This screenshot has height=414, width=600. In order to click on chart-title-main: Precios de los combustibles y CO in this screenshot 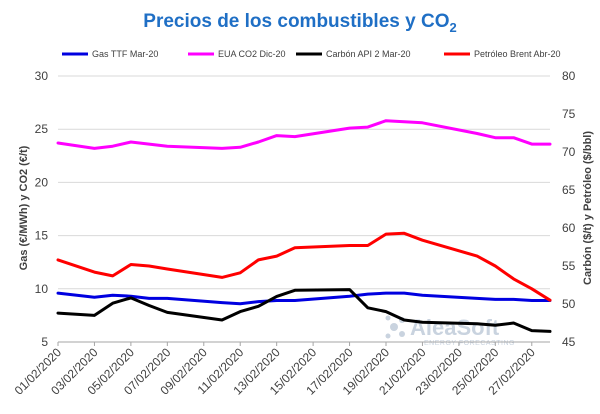, I will do `click(296, 21)`.